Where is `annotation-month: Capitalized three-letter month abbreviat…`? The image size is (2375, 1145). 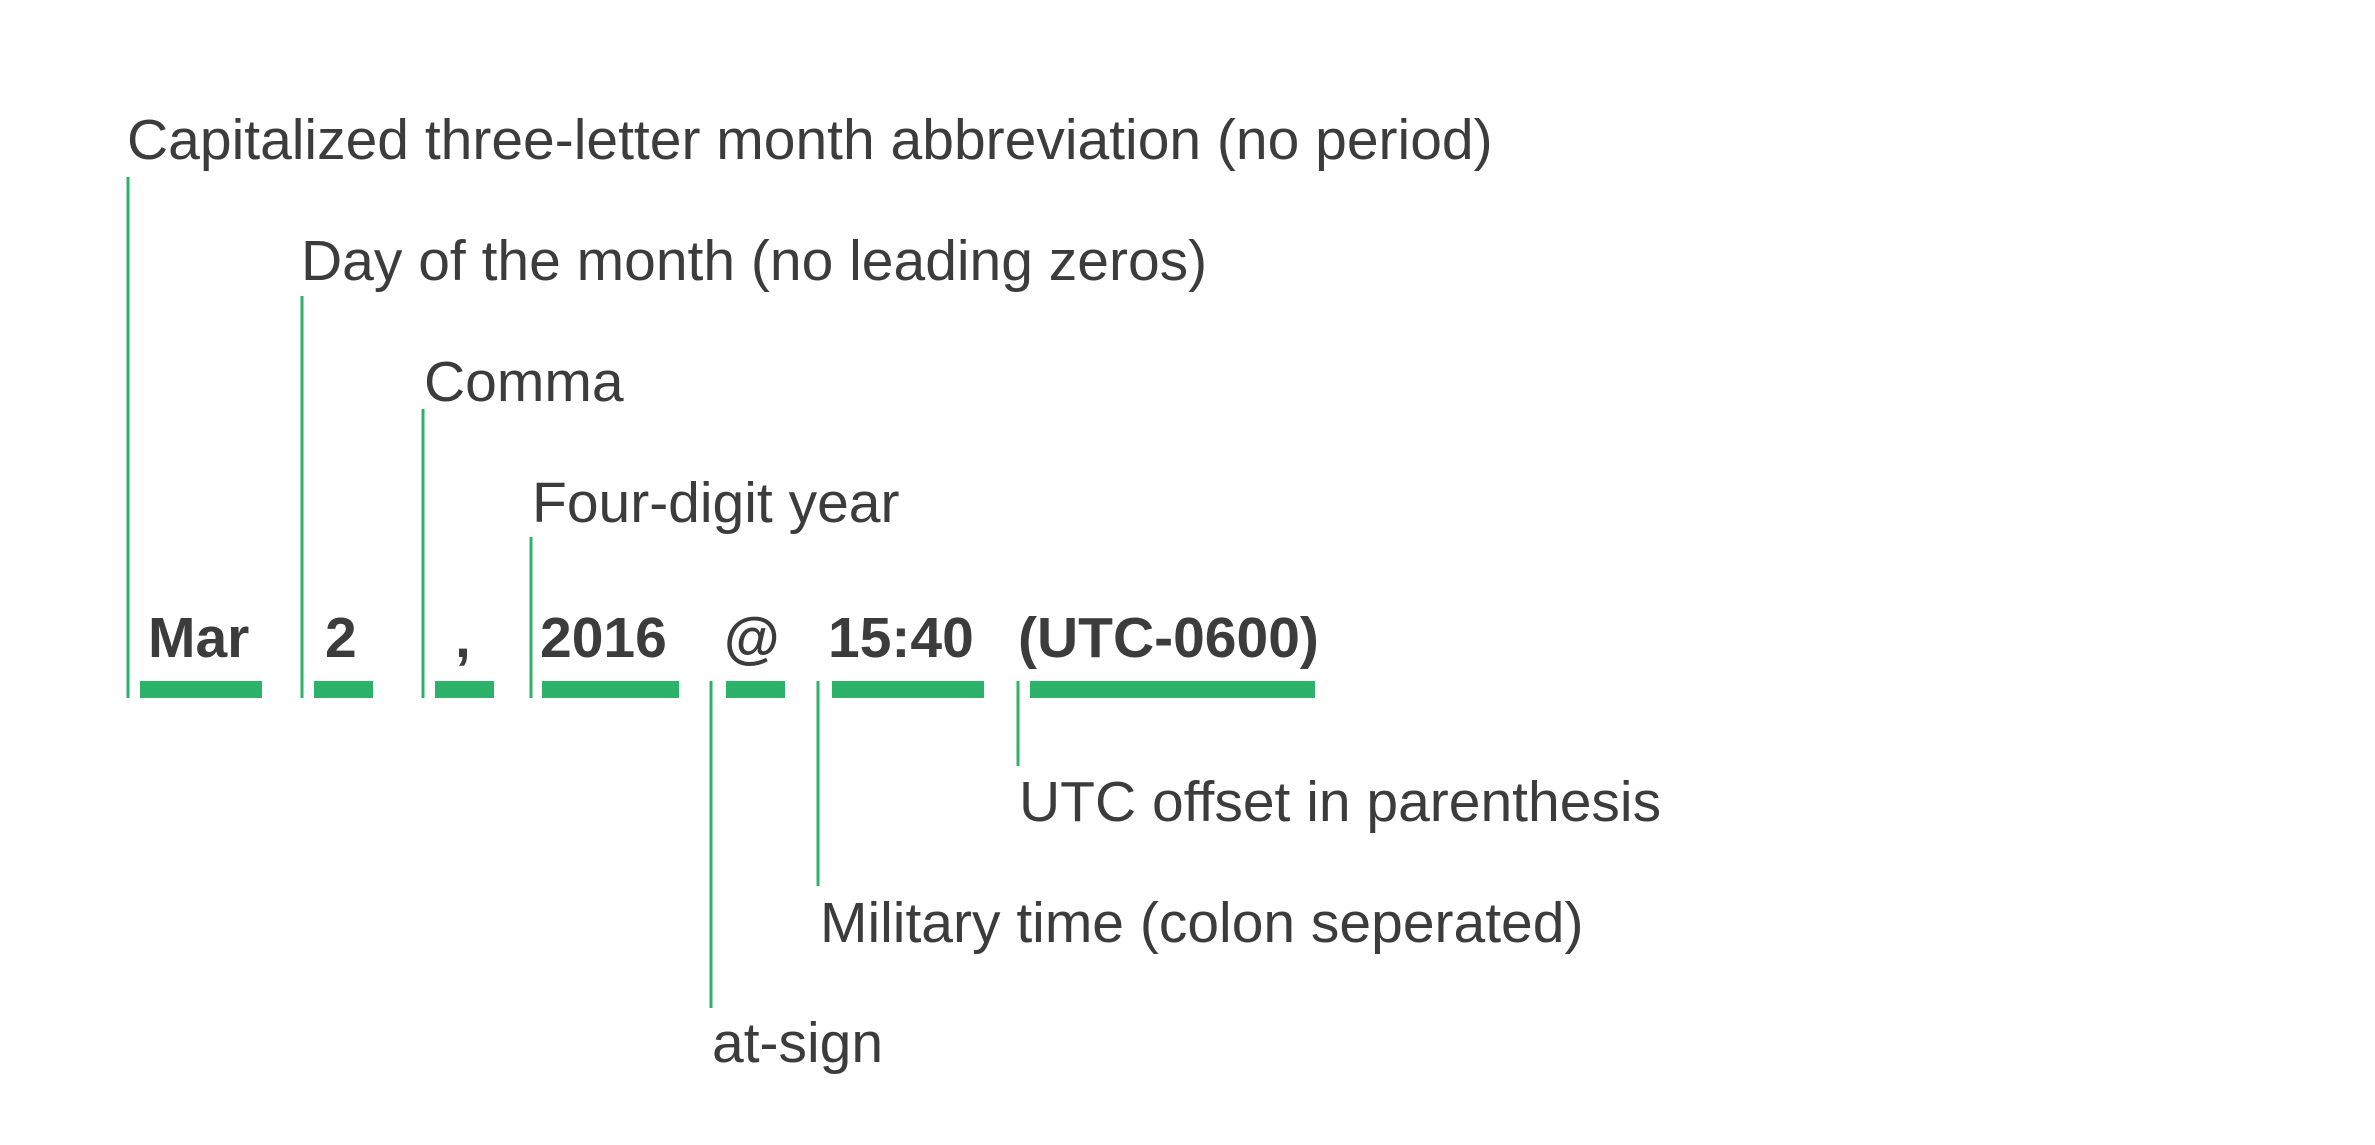
annotation-month: Capitalized three-letter month abbreviat… is located at coordinates (810, 140).